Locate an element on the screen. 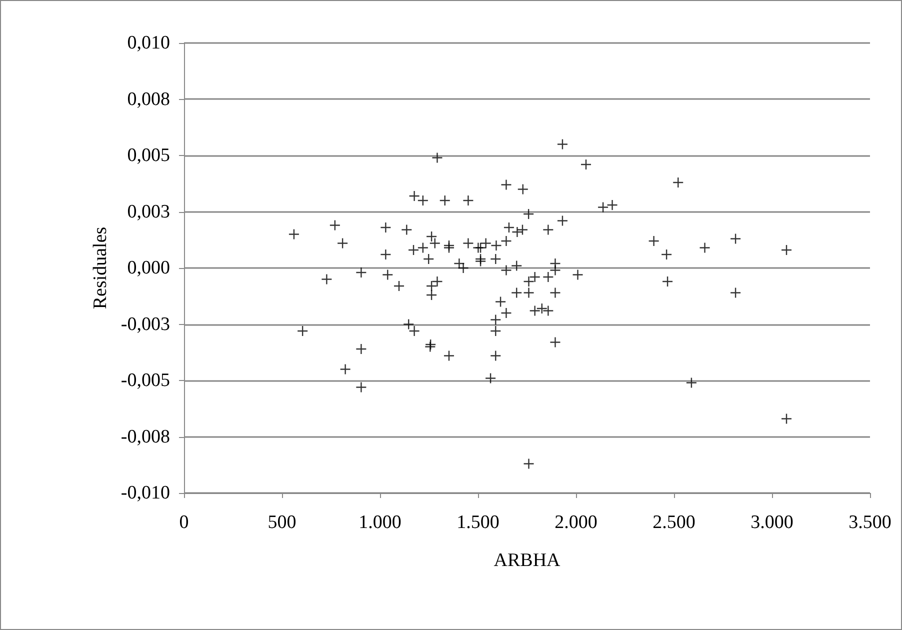  y-axis-title: Residuales is located at coordinates (101, 268).